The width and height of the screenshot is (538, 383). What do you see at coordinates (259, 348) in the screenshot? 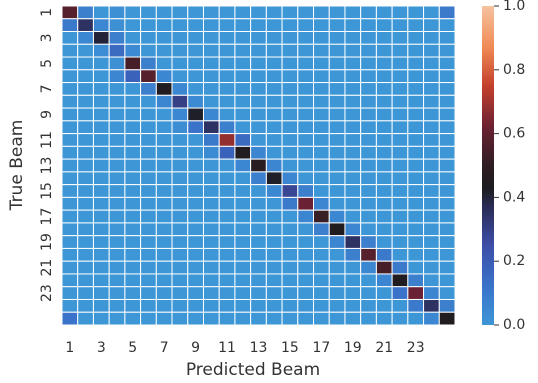
I see `x-tick-label: 13` at bounding box center [259, 348].